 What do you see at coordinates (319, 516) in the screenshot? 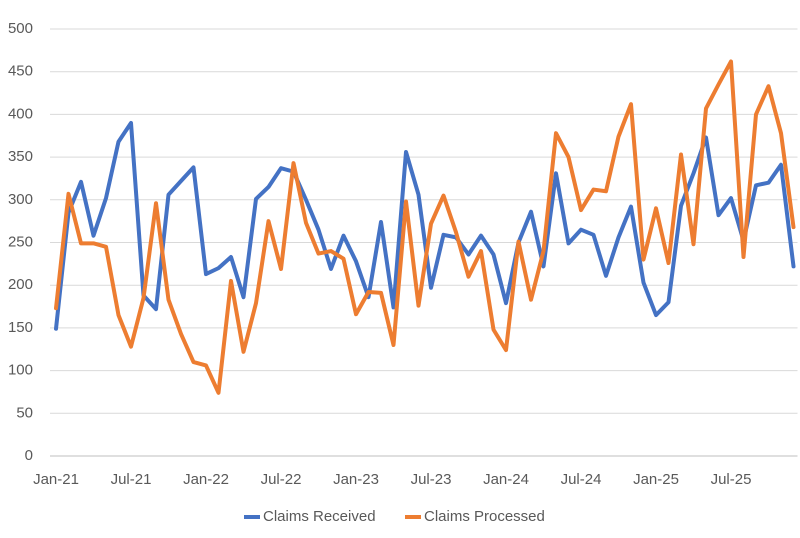
I see `legend-label: Claims Received` at bounding box center [319, 516].